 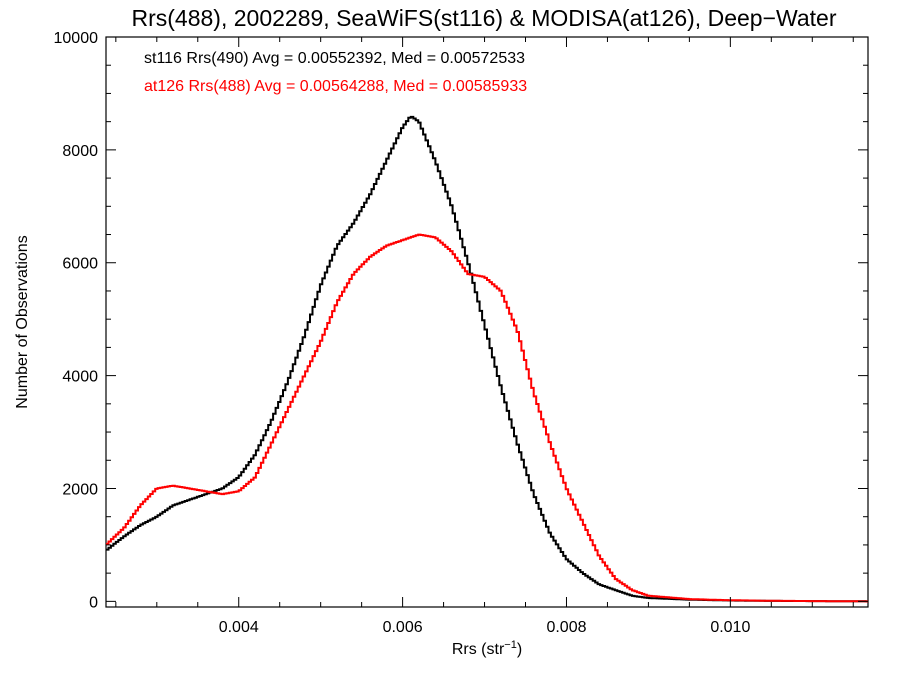 I want to click on x-axis-label-exponent: −1, so click(x=510, y=645).